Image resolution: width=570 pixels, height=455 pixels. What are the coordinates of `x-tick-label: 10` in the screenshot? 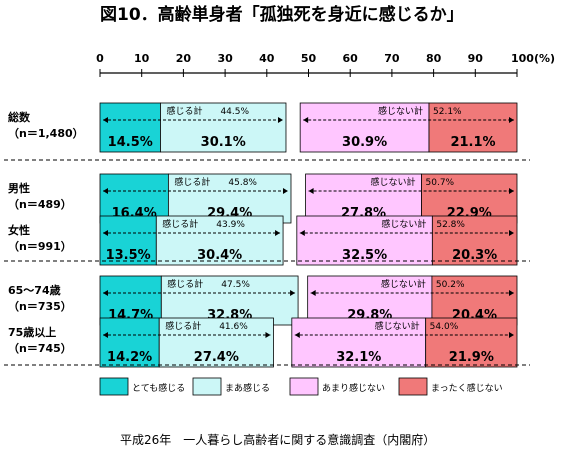 It's located at (142, 58).